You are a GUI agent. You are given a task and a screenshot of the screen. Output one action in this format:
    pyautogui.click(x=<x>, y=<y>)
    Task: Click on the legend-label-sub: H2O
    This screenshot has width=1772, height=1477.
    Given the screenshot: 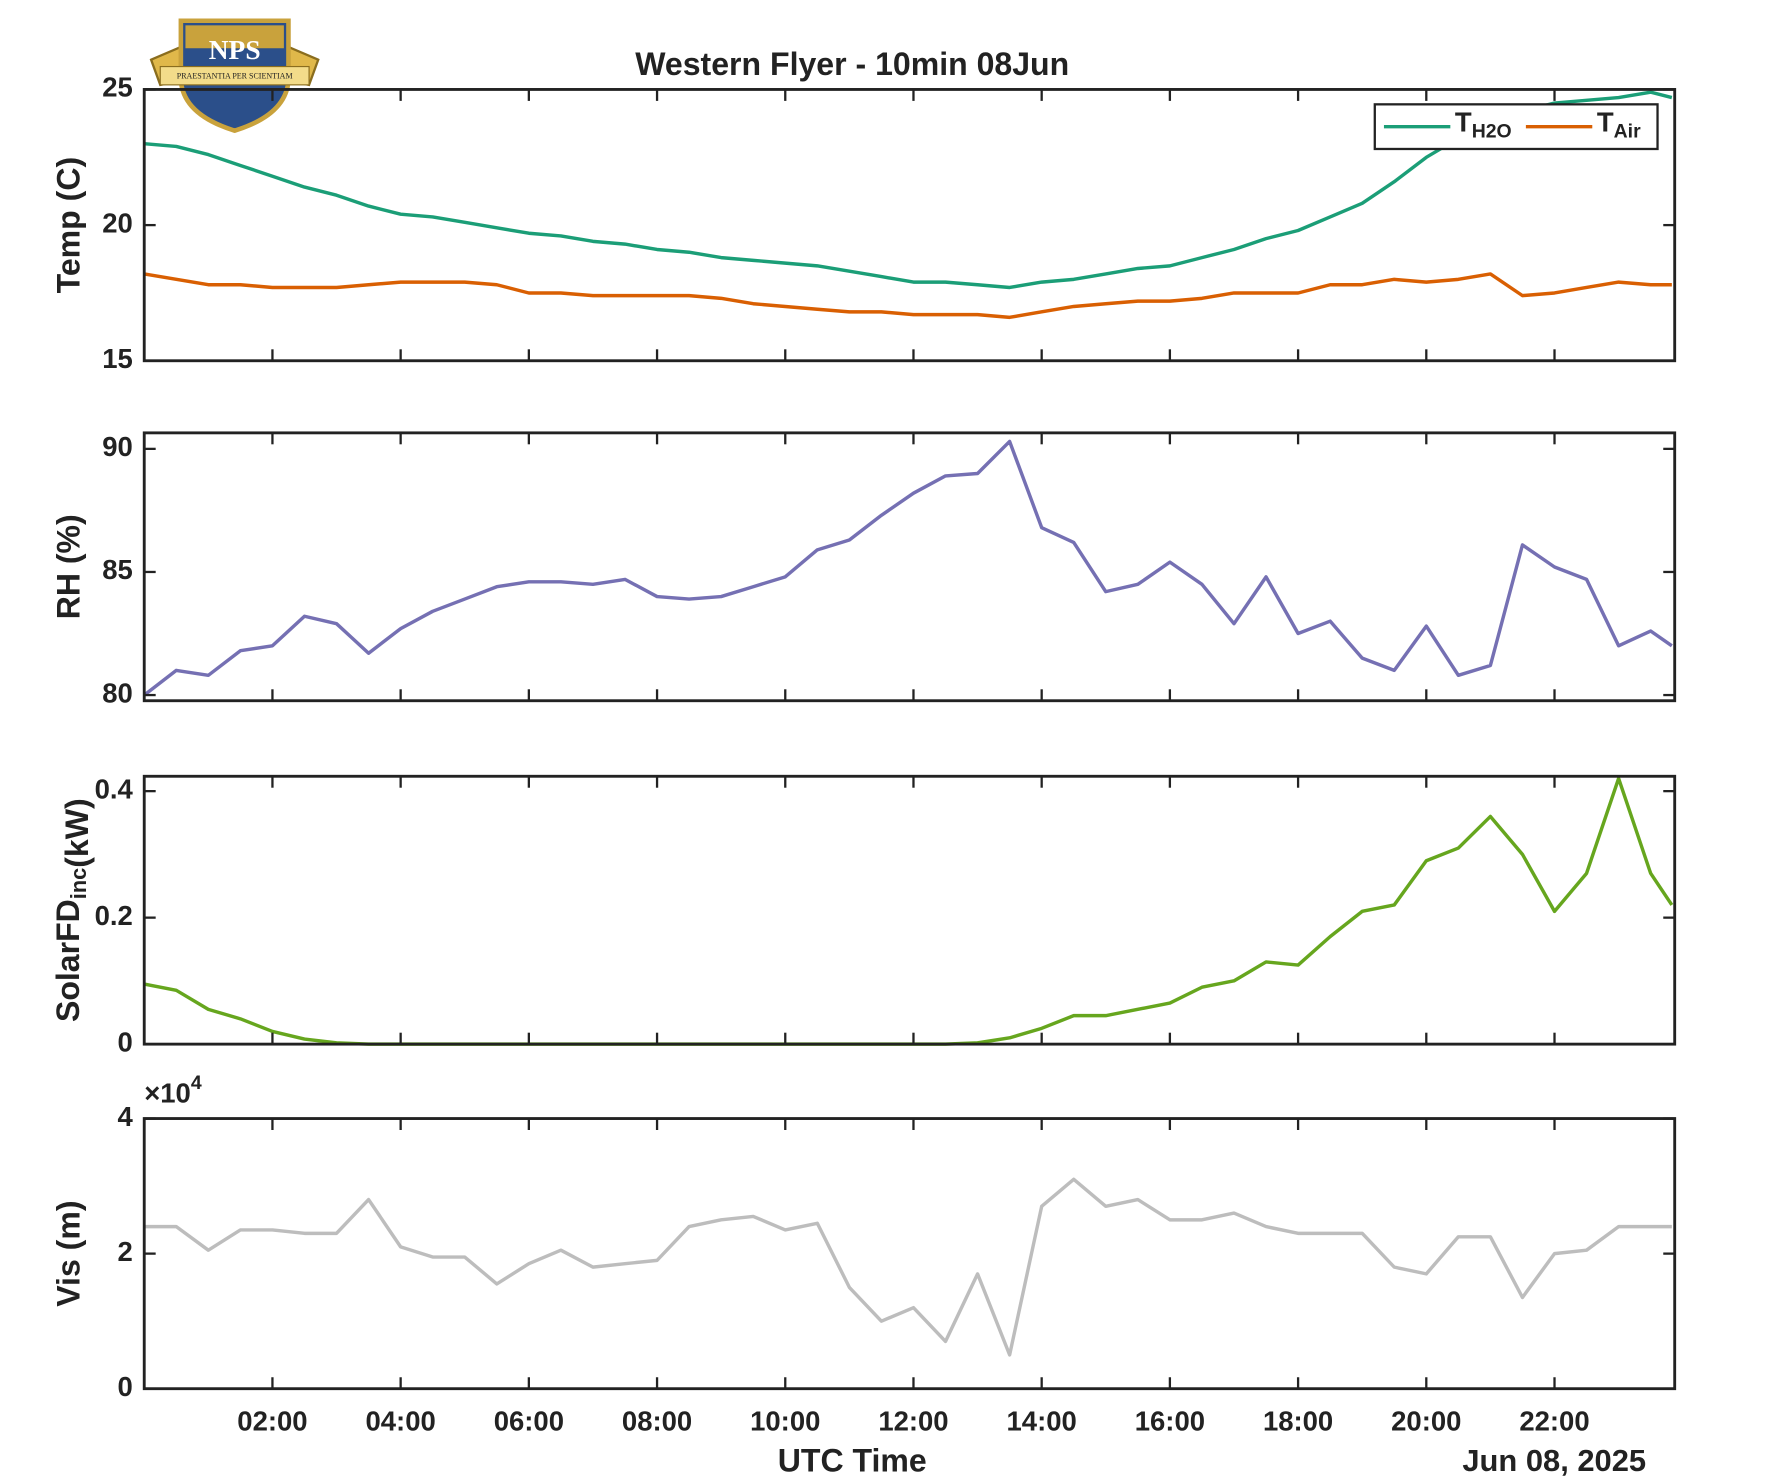 What is the action you would take?
    pyautogui.click(x=1492, y=132)
    